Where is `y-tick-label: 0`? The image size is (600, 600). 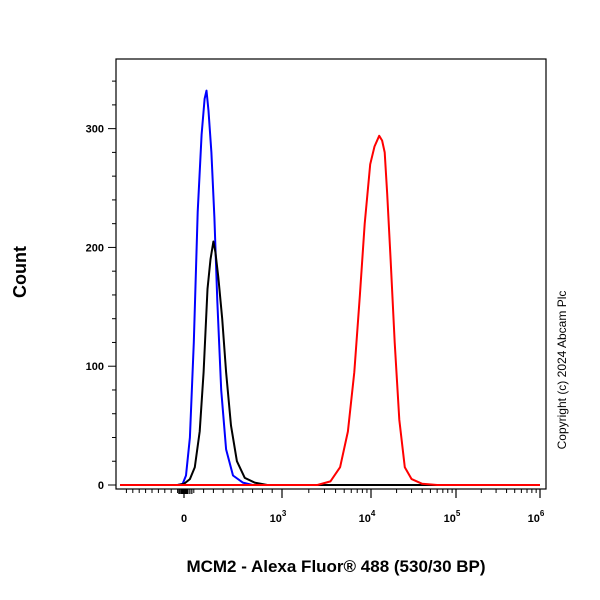 y-tick-label: 0 is located at coordinates (101, 486).